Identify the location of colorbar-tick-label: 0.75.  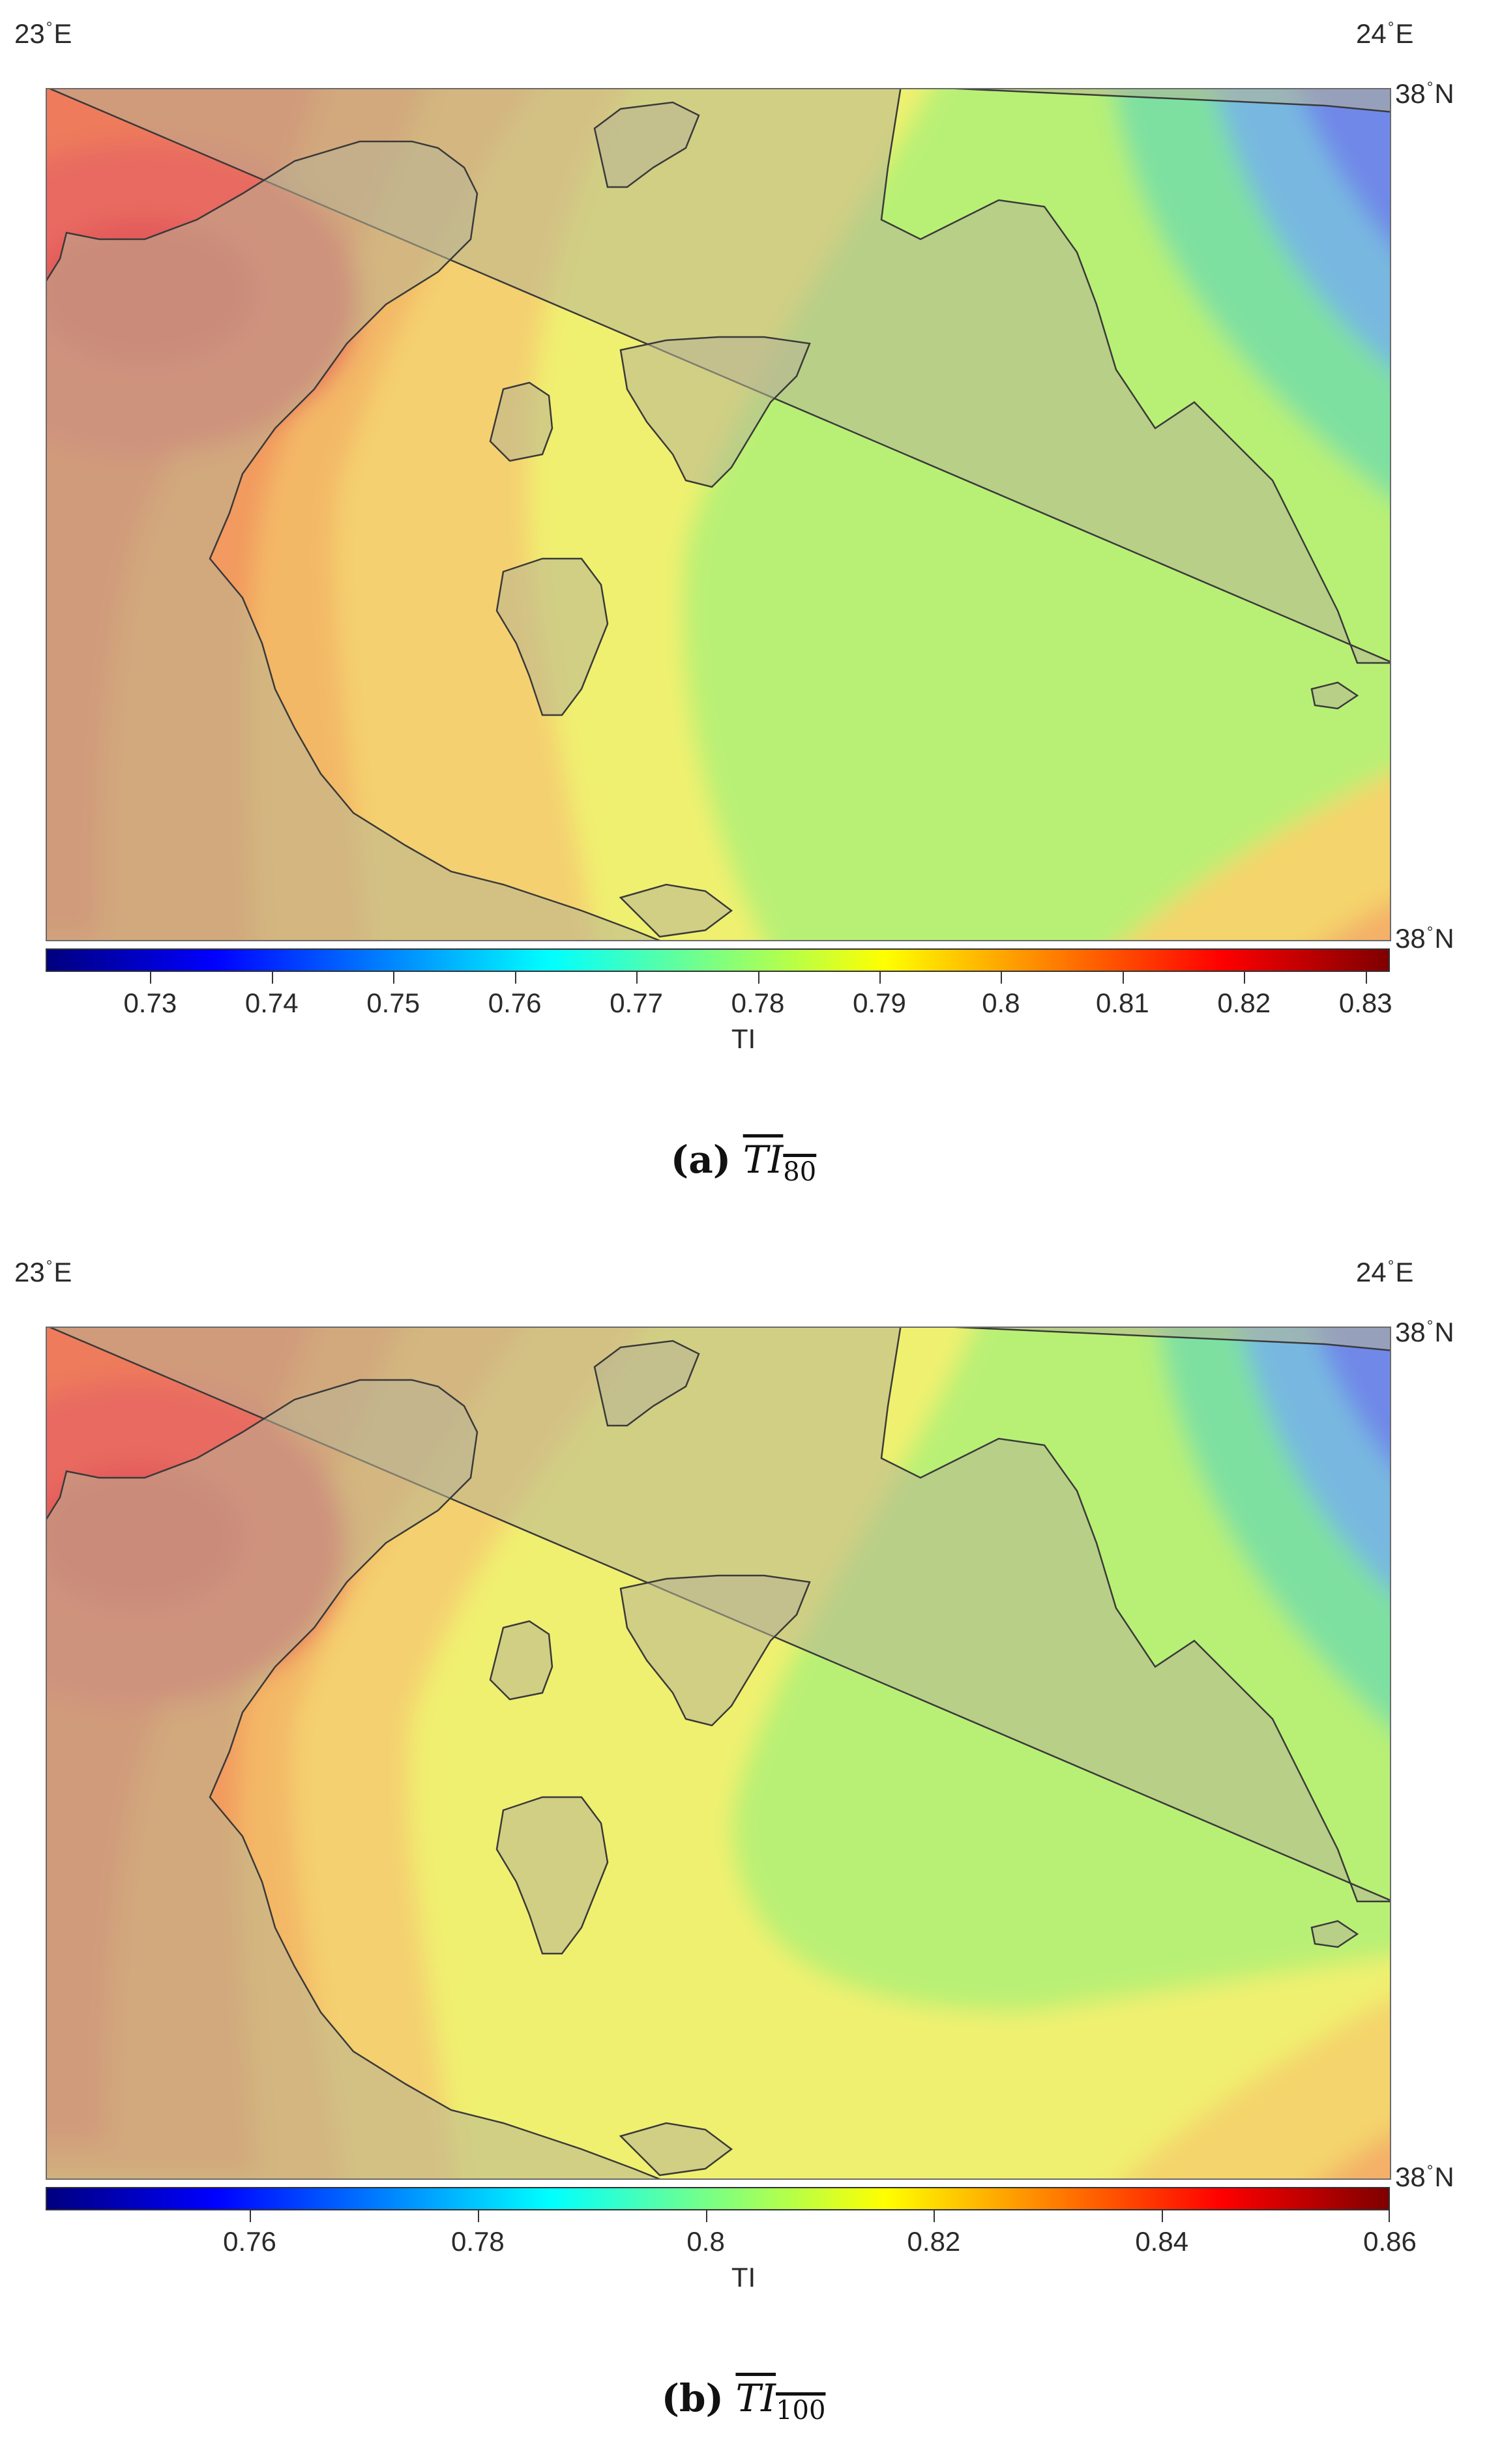
(393, 1003).